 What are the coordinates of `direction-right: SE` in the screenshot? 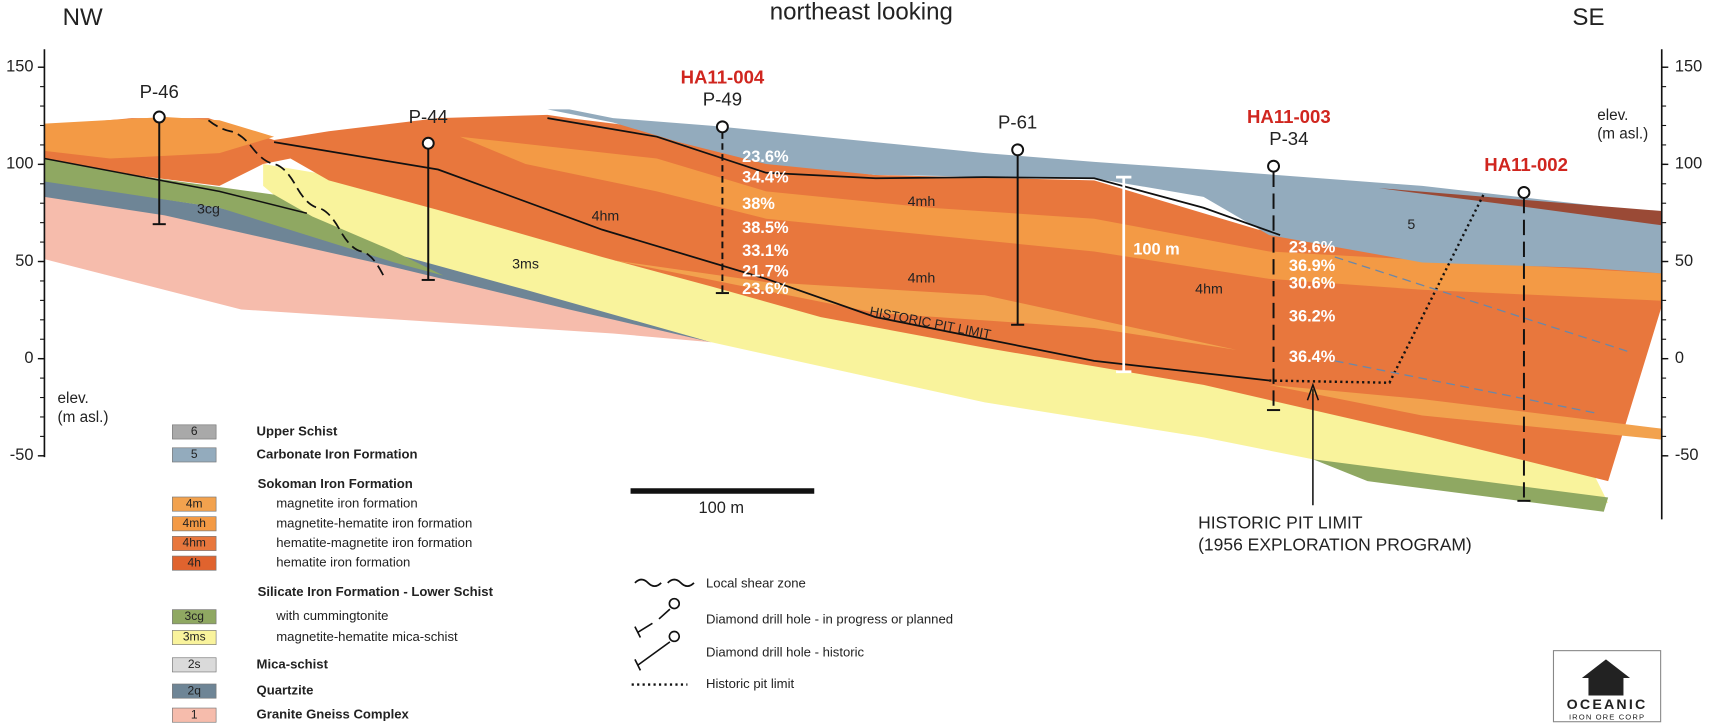 It's located at (1588, 17).